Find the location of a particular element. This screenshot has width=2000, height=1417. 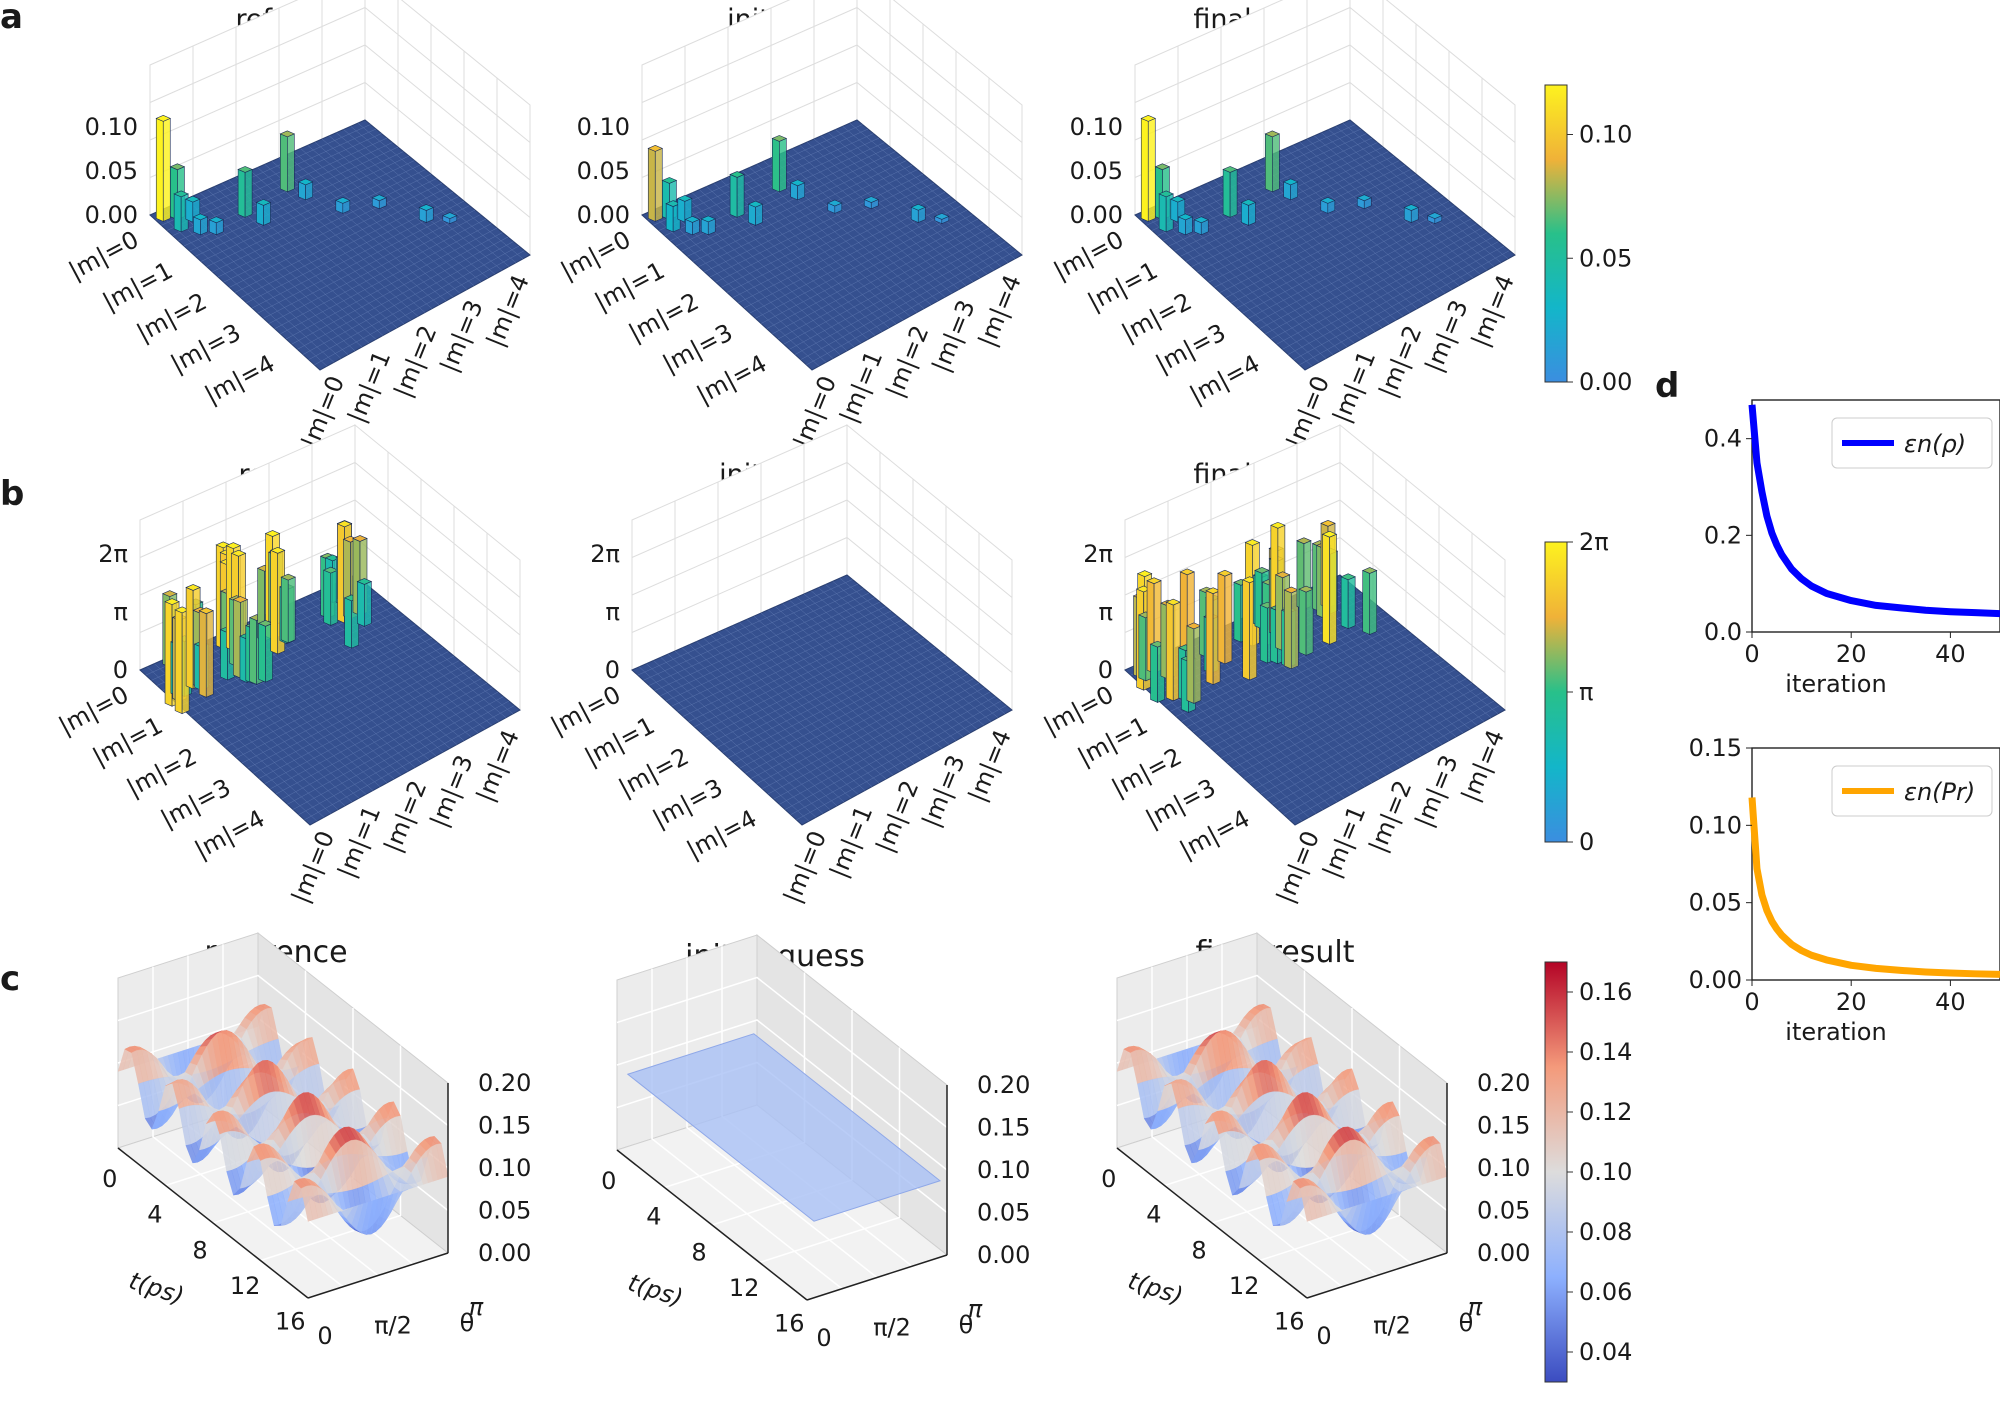

y-tick-label: 0.0 is located at coordinates (1723, 632).